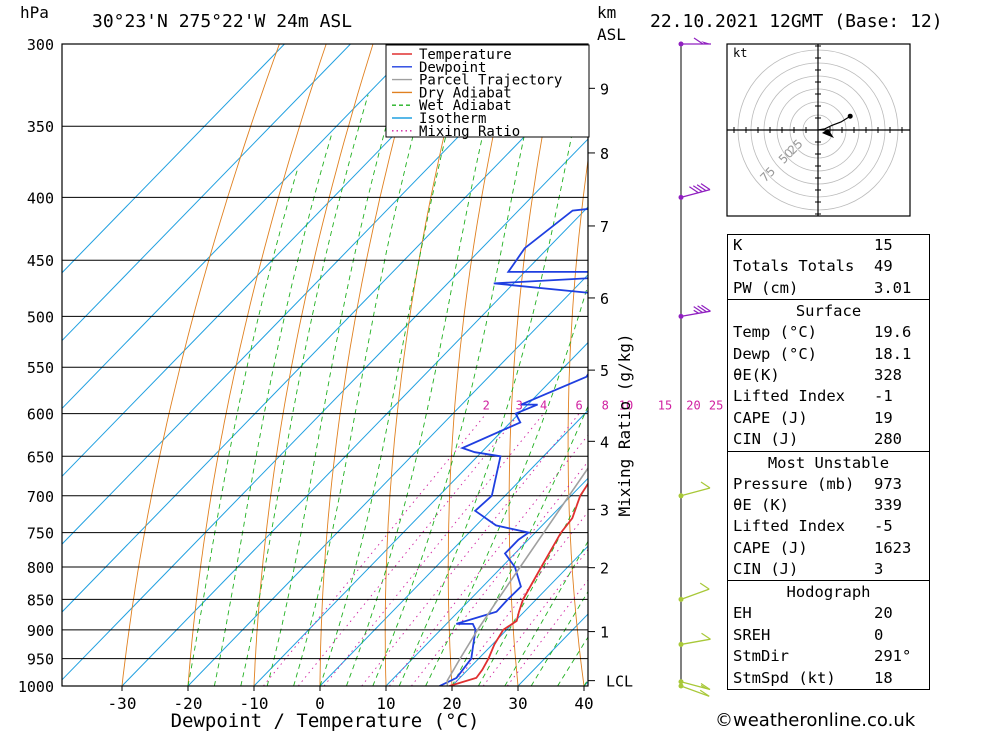  I want to click on index-row-pw: PW (cm) 3.01, so click(828, 288).